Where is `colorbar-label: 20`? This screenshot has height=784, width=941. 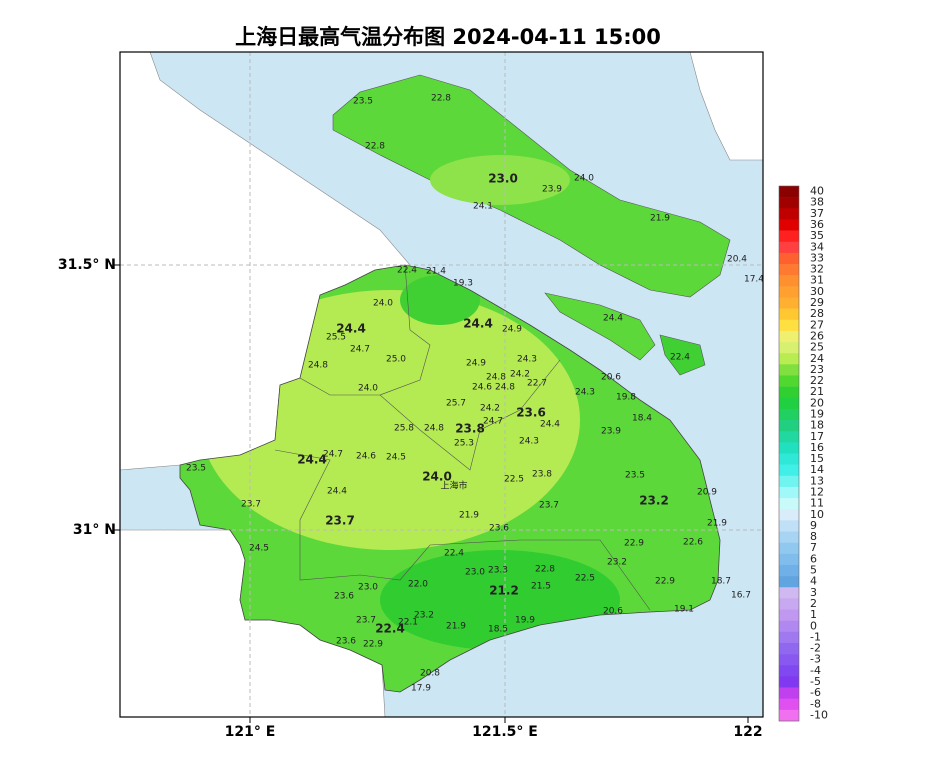 colorbar-label: 20 is located at coordinates (817, 402).